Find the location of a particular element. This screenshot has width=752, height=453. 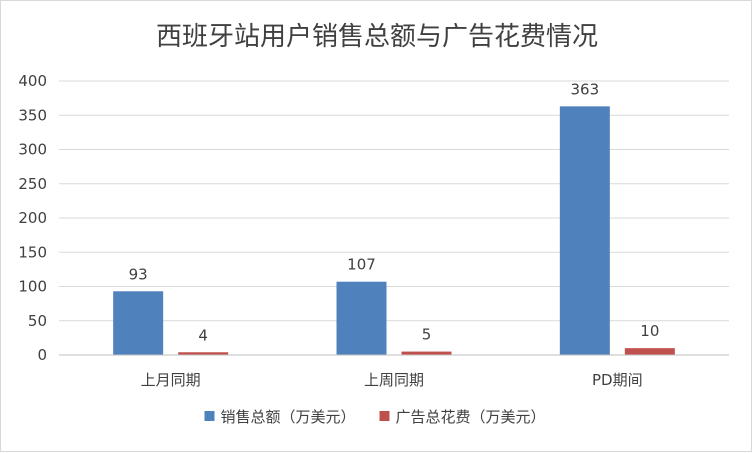

y-tick-label: 300 is located at coordinates (32, 150).